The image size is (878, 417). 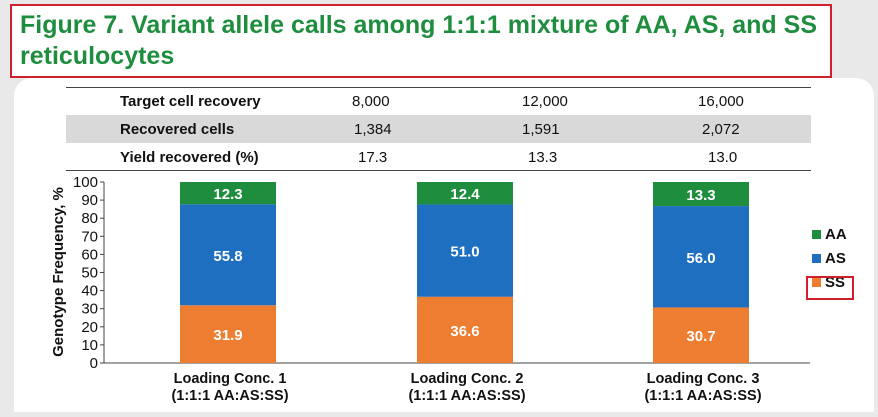 I want to click on table-row-yield: Yield recovered (%) 17.3 13.3 13.0, so click(x=438, y=157).